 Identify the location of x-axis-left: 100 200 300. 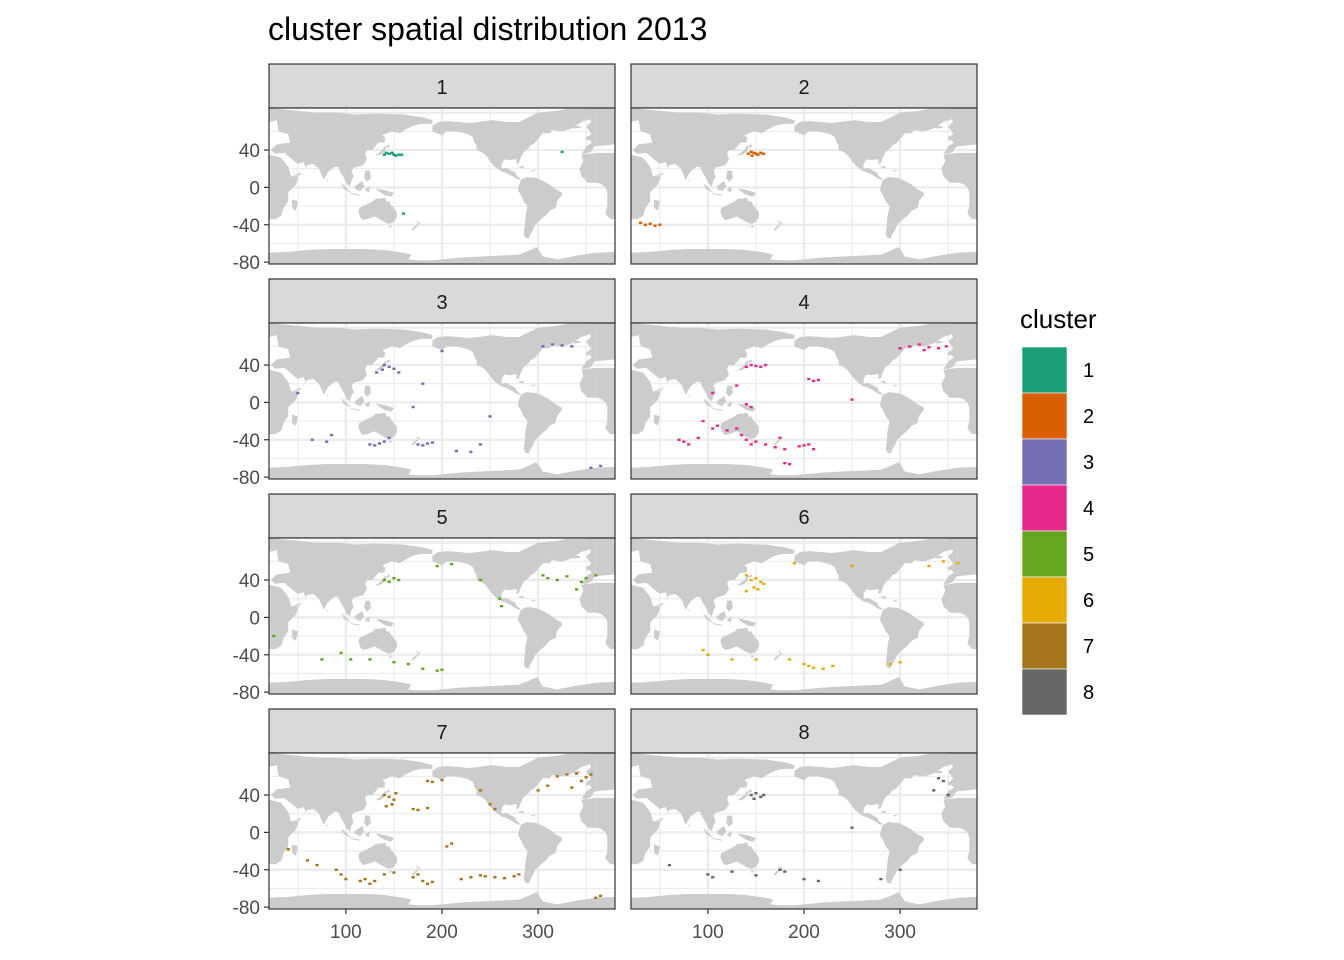
(442, 926).